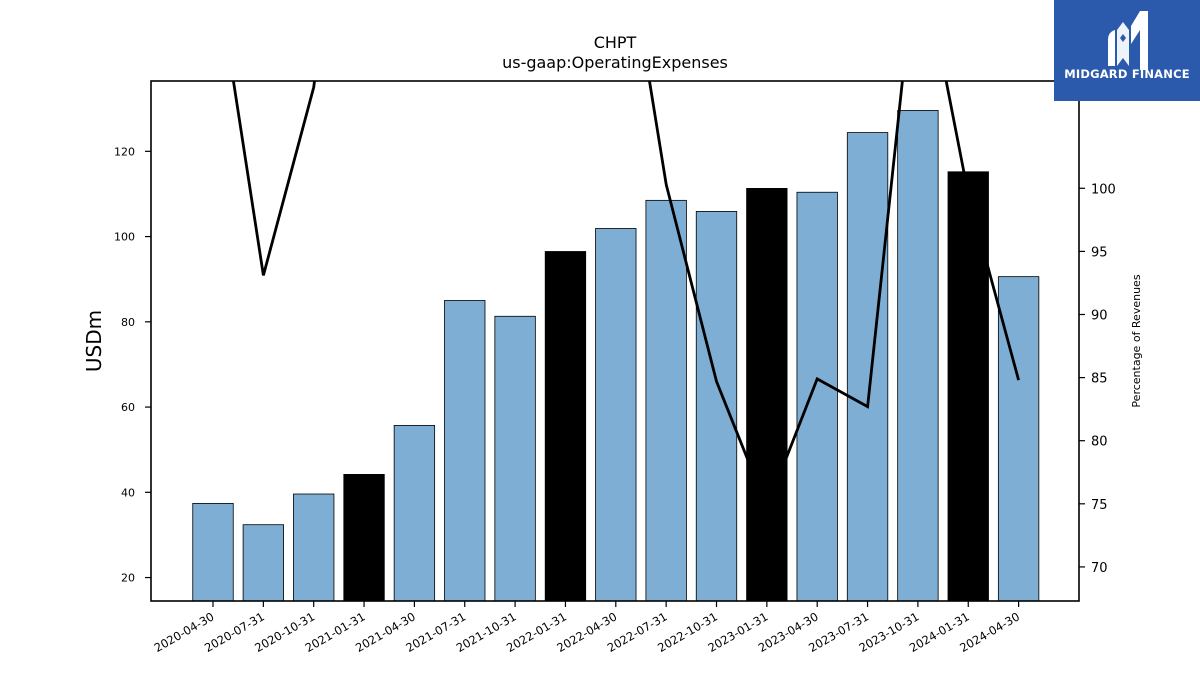 The height and width of the screenshot is (675, 1200). Describe the element at coordinates (94, 341) in the screenshot. I see `y-axis-label: USDm` at that location.